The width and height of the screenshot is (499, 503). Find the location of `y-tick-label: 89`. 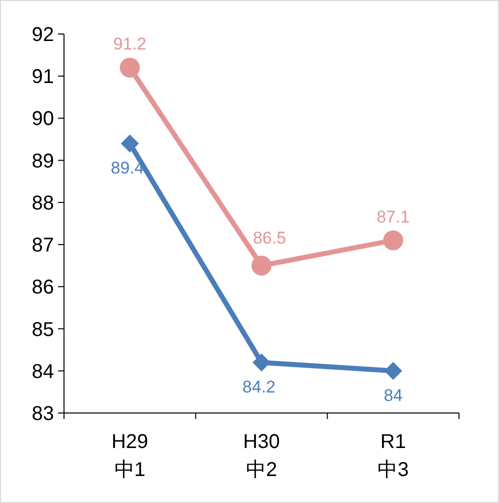

y-tick-label: 89 is located at coordinates (43, 161).